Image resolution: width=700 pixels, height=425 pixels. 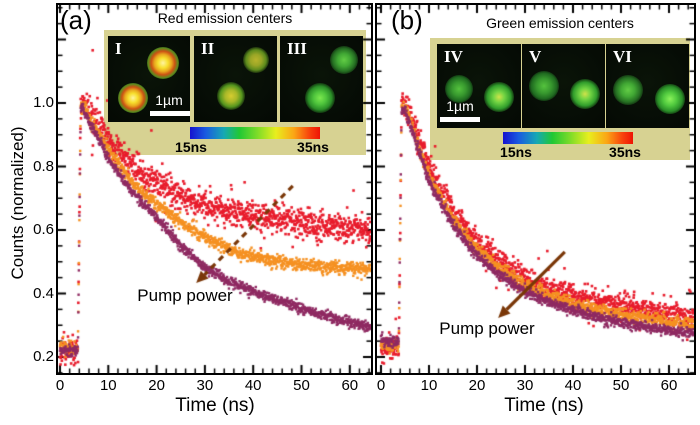 I want to click on y-tick-label: 0.2, so click(x=43, y=356).